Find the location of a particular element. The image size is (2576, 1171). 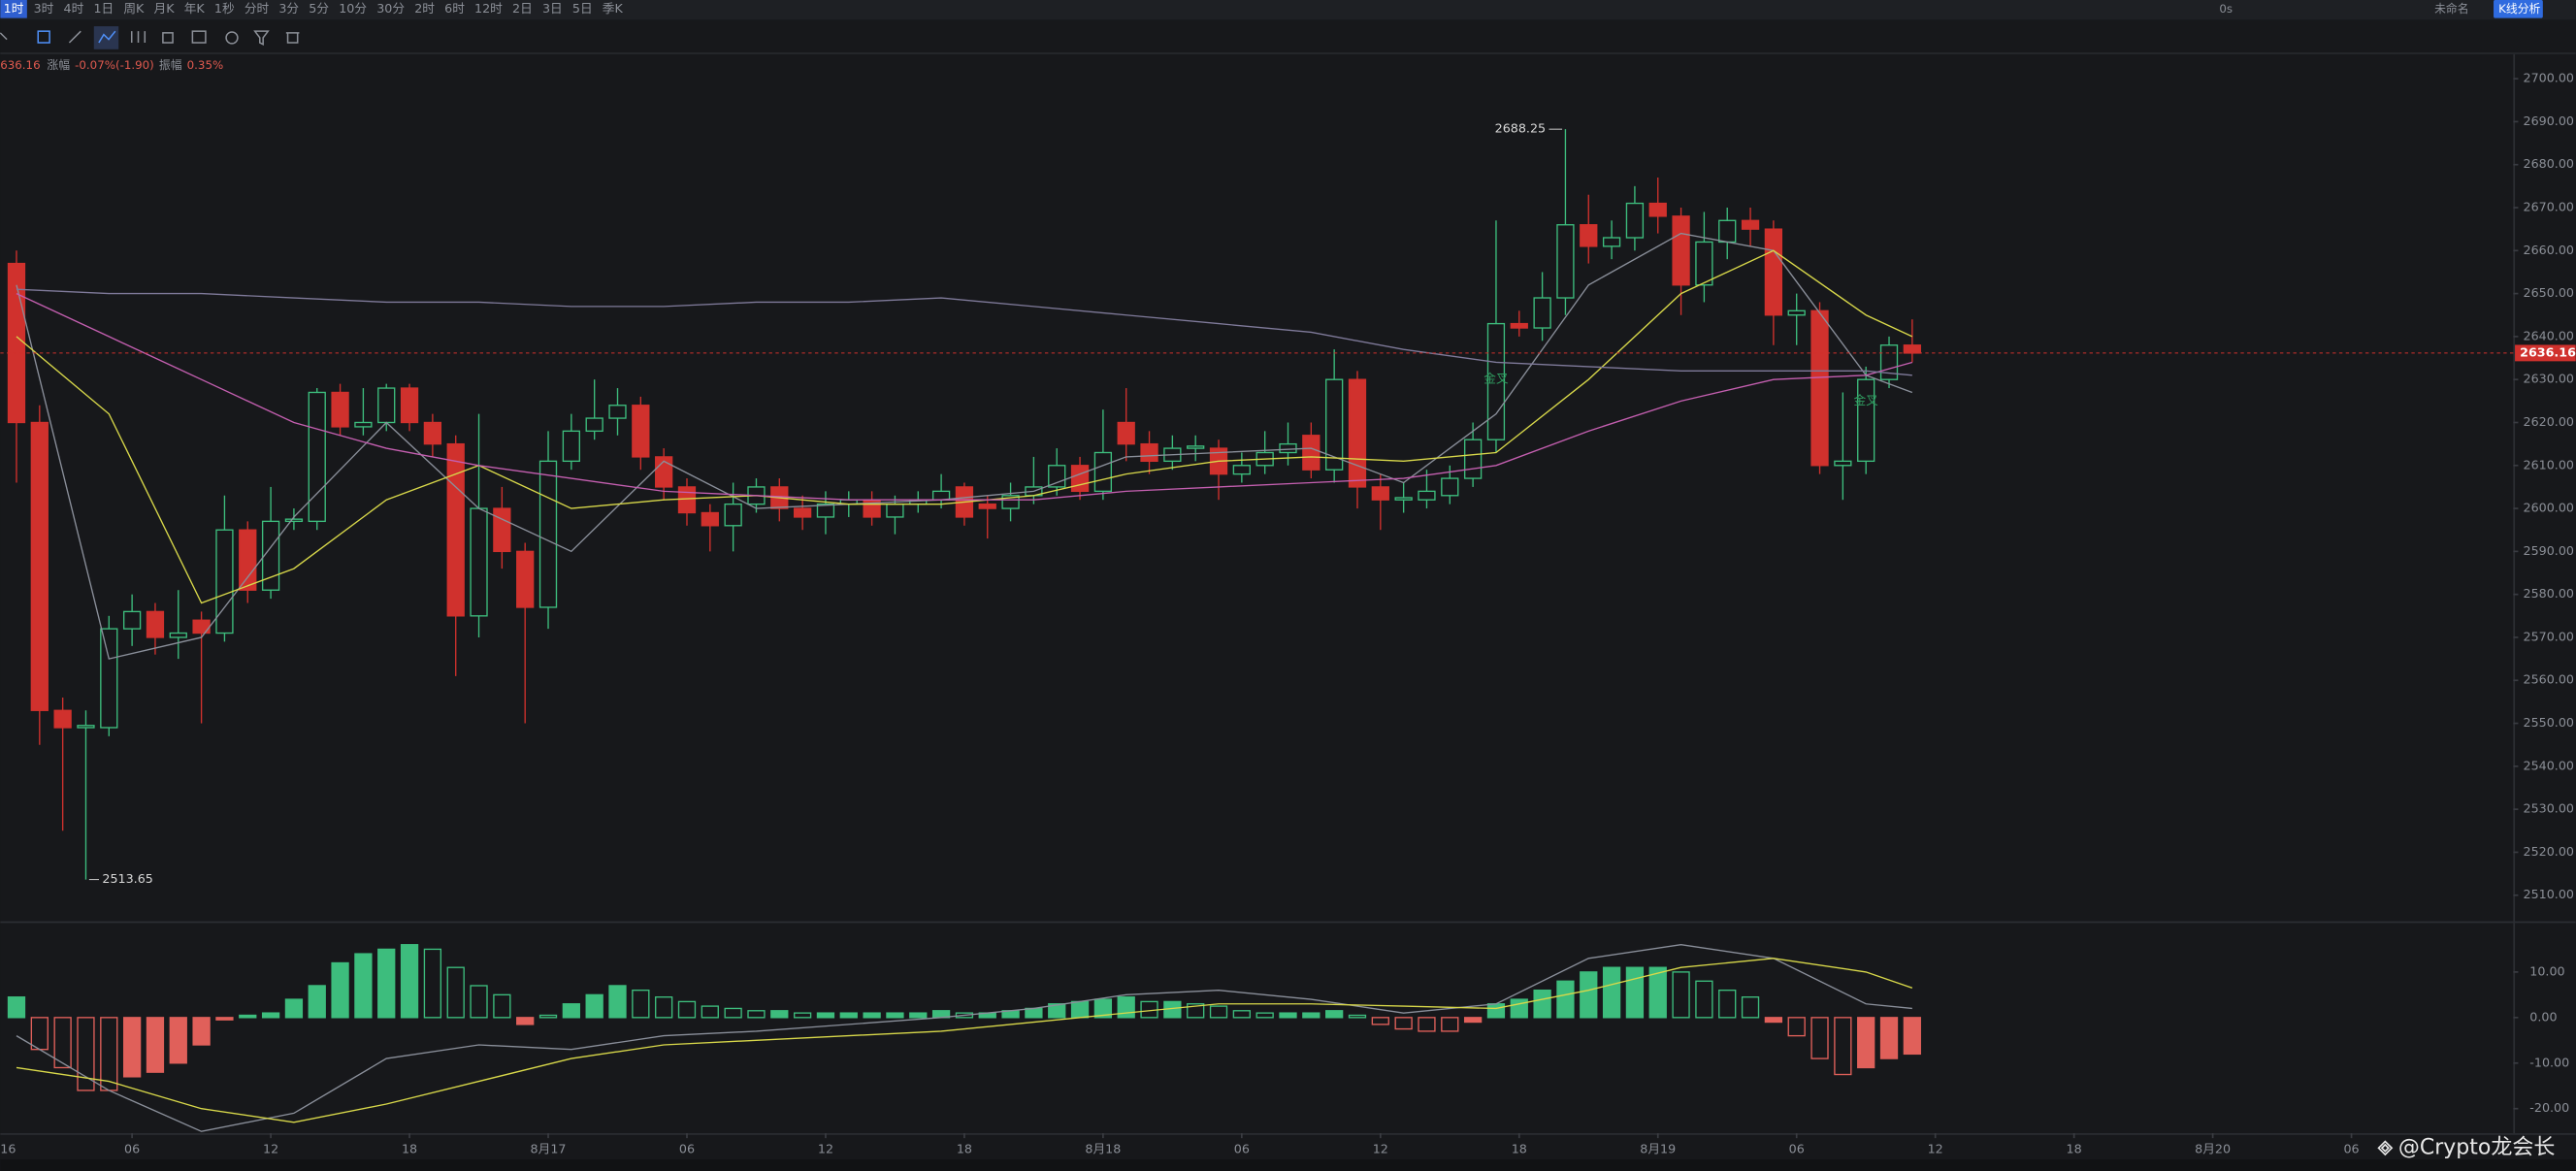

drawing-tools is located at coordinates (150, 37).